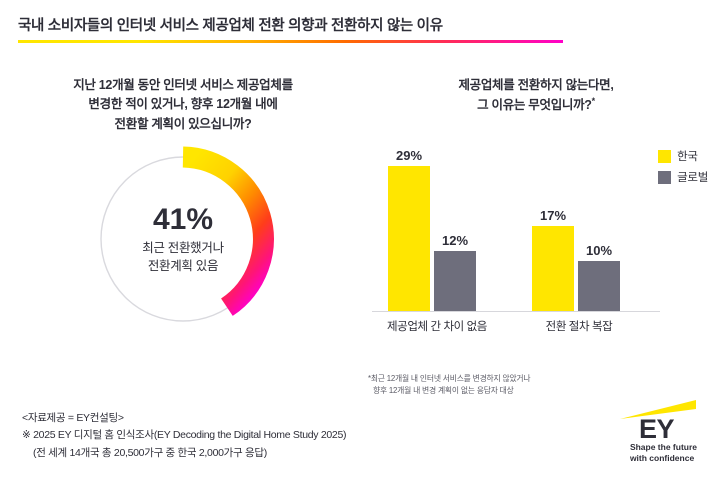 This screenshot has height=480, width=720. What do you see at coordinates (230, 26) in the screenshot?
I see `page-title: 국내 소비자들의 인터넷 서비스 제공업체 전환 의향과 전환하지 않는 이유` at bounding box center [230, 26].